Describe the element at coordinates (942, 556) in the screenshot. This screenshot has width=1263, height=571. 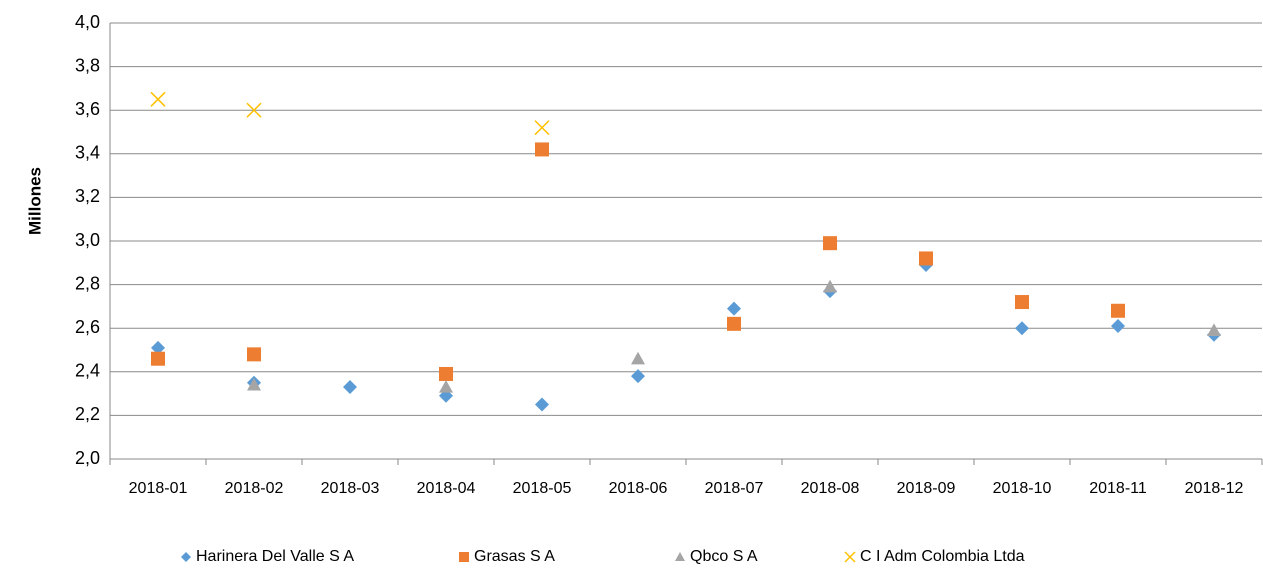
I see `legend-label: C I Adm Colombia Ltda` at that location.